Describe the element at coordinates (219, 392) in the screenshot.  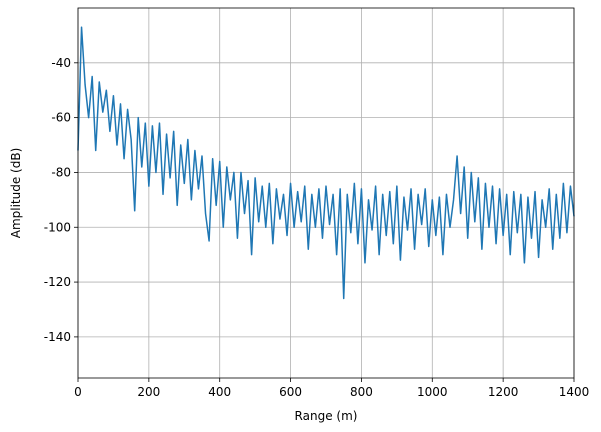
I see `x-tick-label: 400` at that location.